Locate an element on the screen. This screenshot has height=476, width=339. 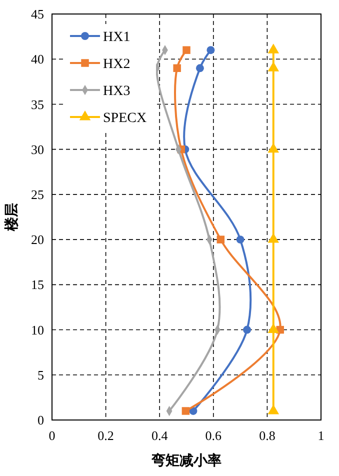
x-tick-label: 1 is located at coordinates (321, 435).